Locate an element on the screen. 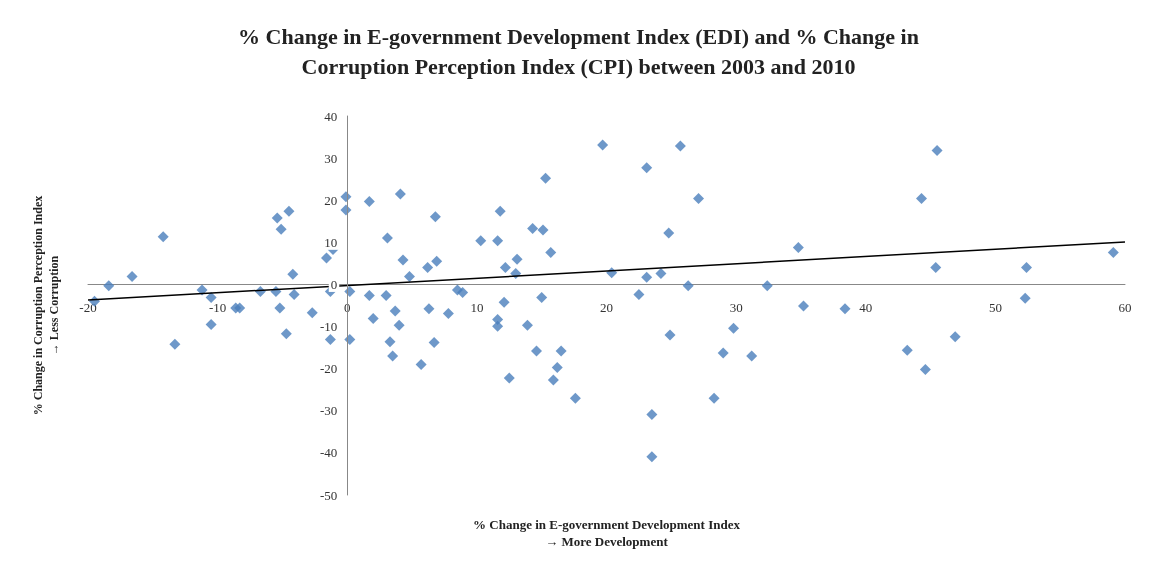 This screenshot has width=1157, height=569. y-tick-label: -20 is located at coordinates (328, 369).